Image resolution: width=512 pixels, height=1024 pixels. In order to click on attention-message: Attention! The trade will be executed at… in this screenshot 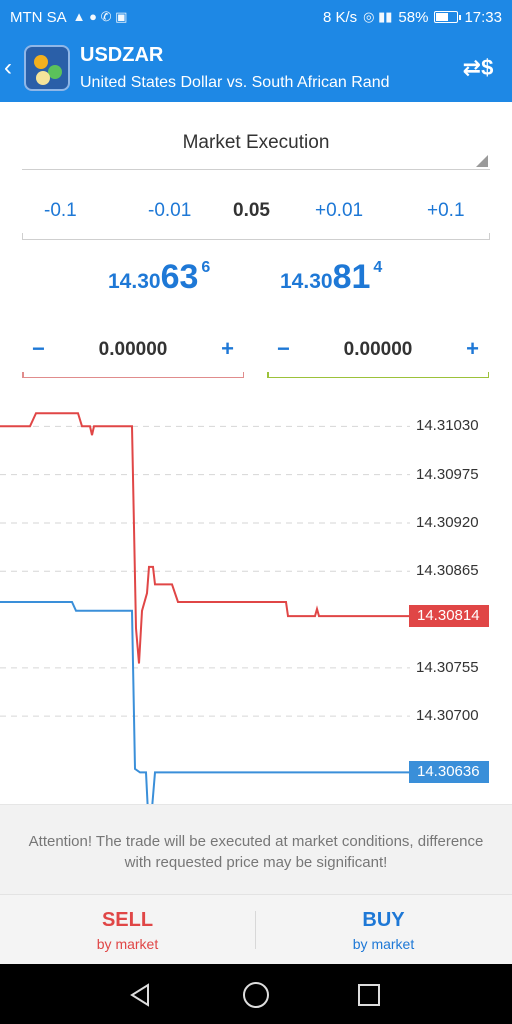, I will do `click(256, 852)`.